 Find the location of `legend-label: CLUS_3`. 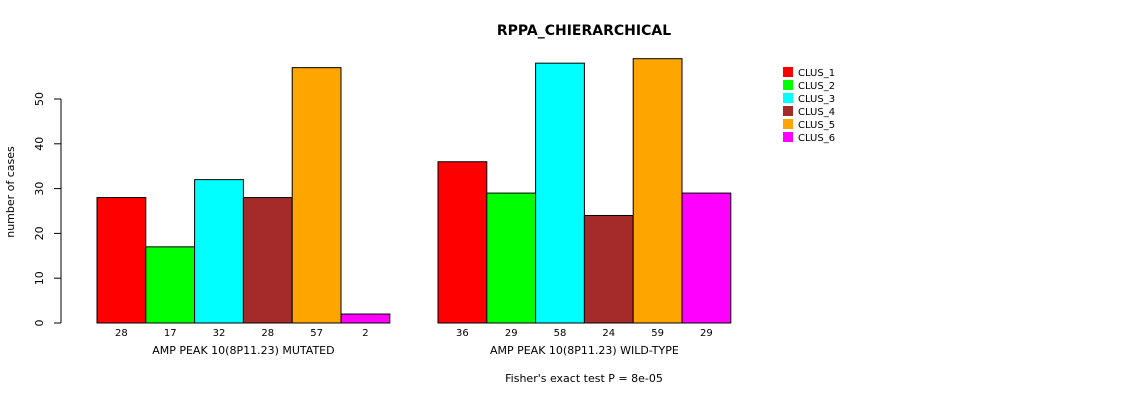

legend-label: CLUS_3 is located at coordinates (816, 99).